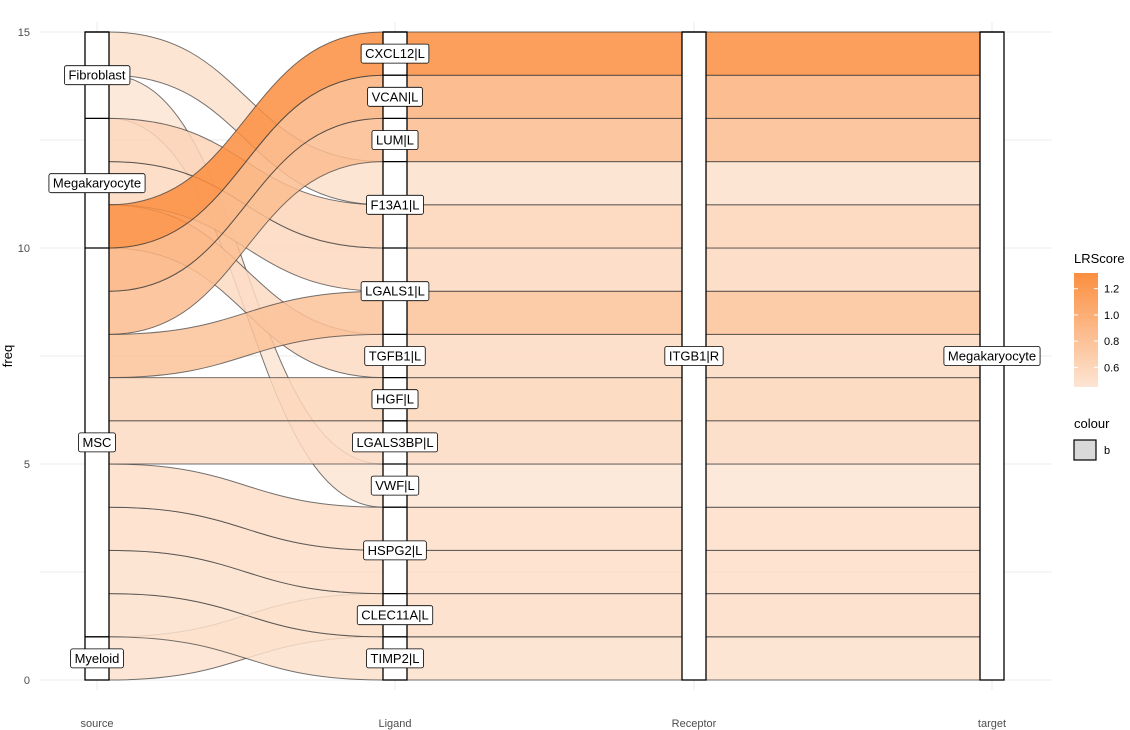 The image size is (1130, 730). I want to click on x-tick-label: Ligand, so click(394, 724).